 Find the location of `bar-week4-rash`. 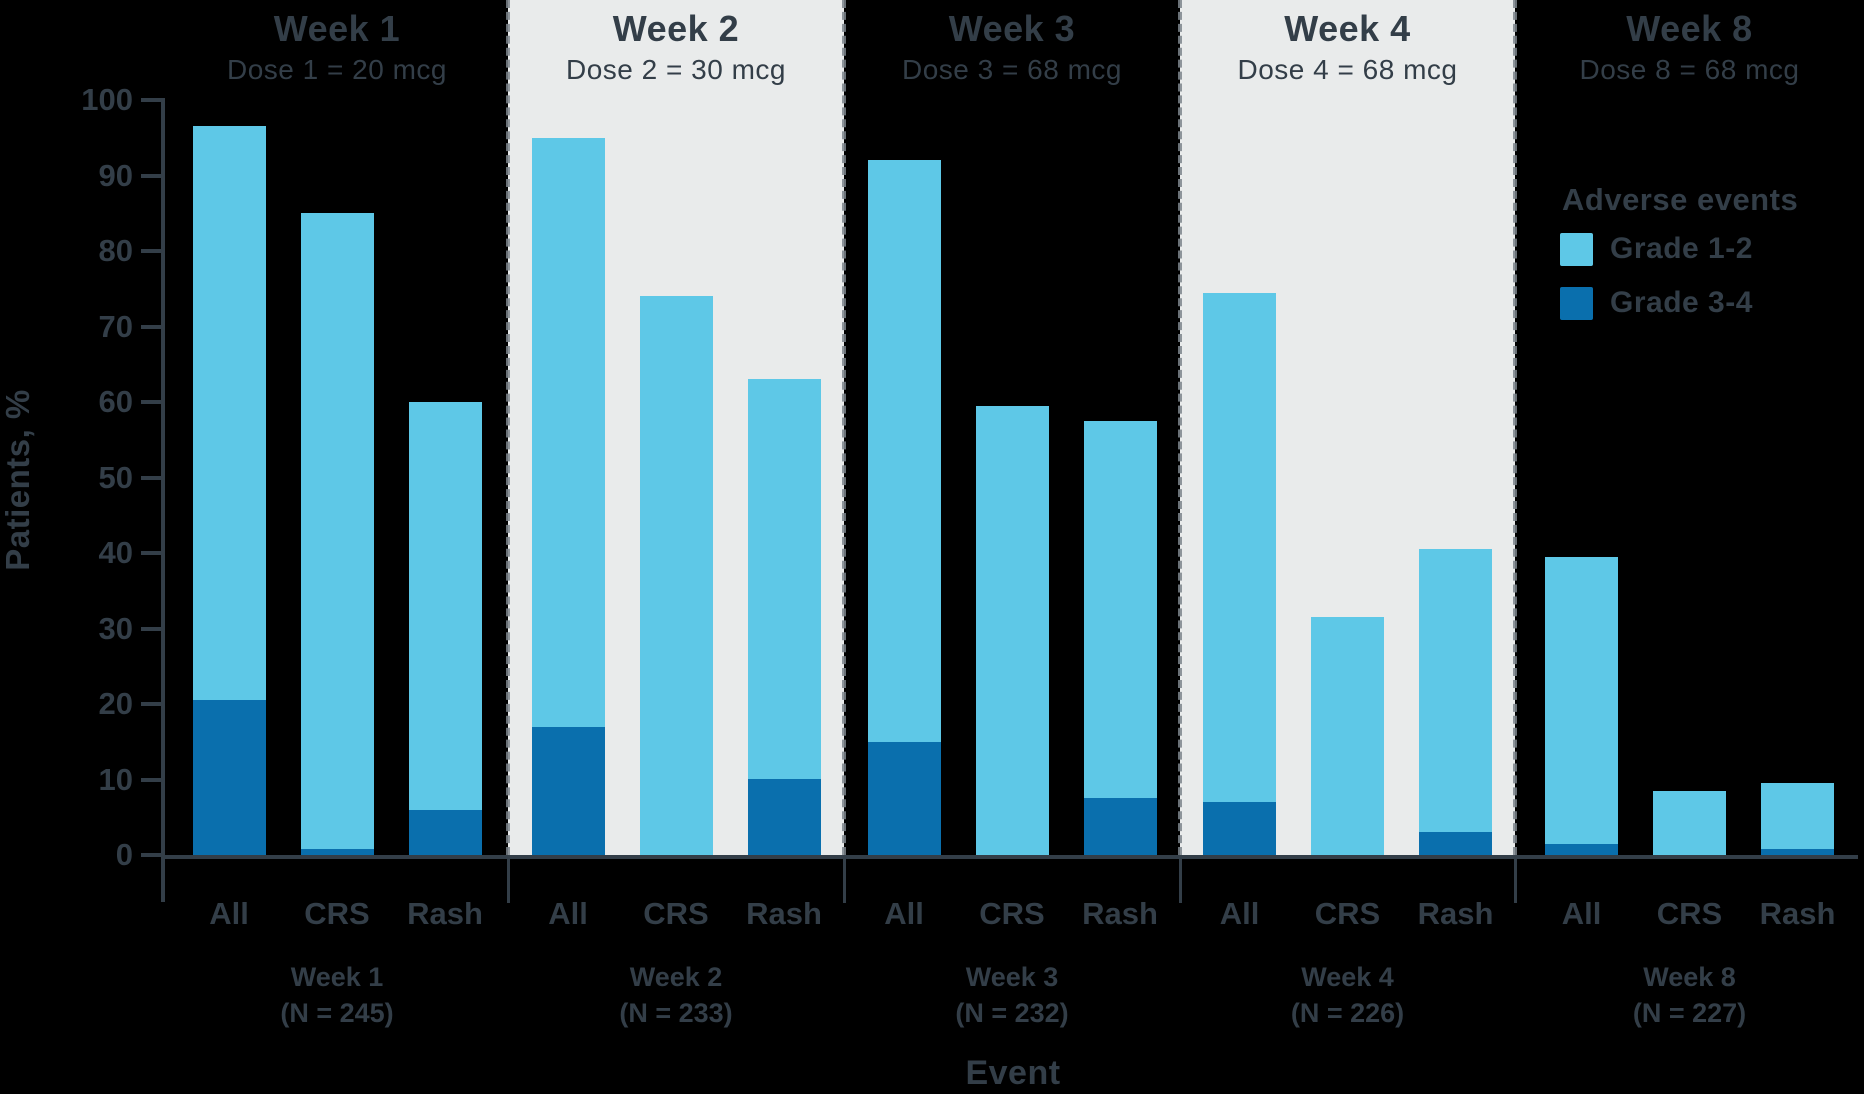

bar-week4-rash is located at coordinates (1455, 702).